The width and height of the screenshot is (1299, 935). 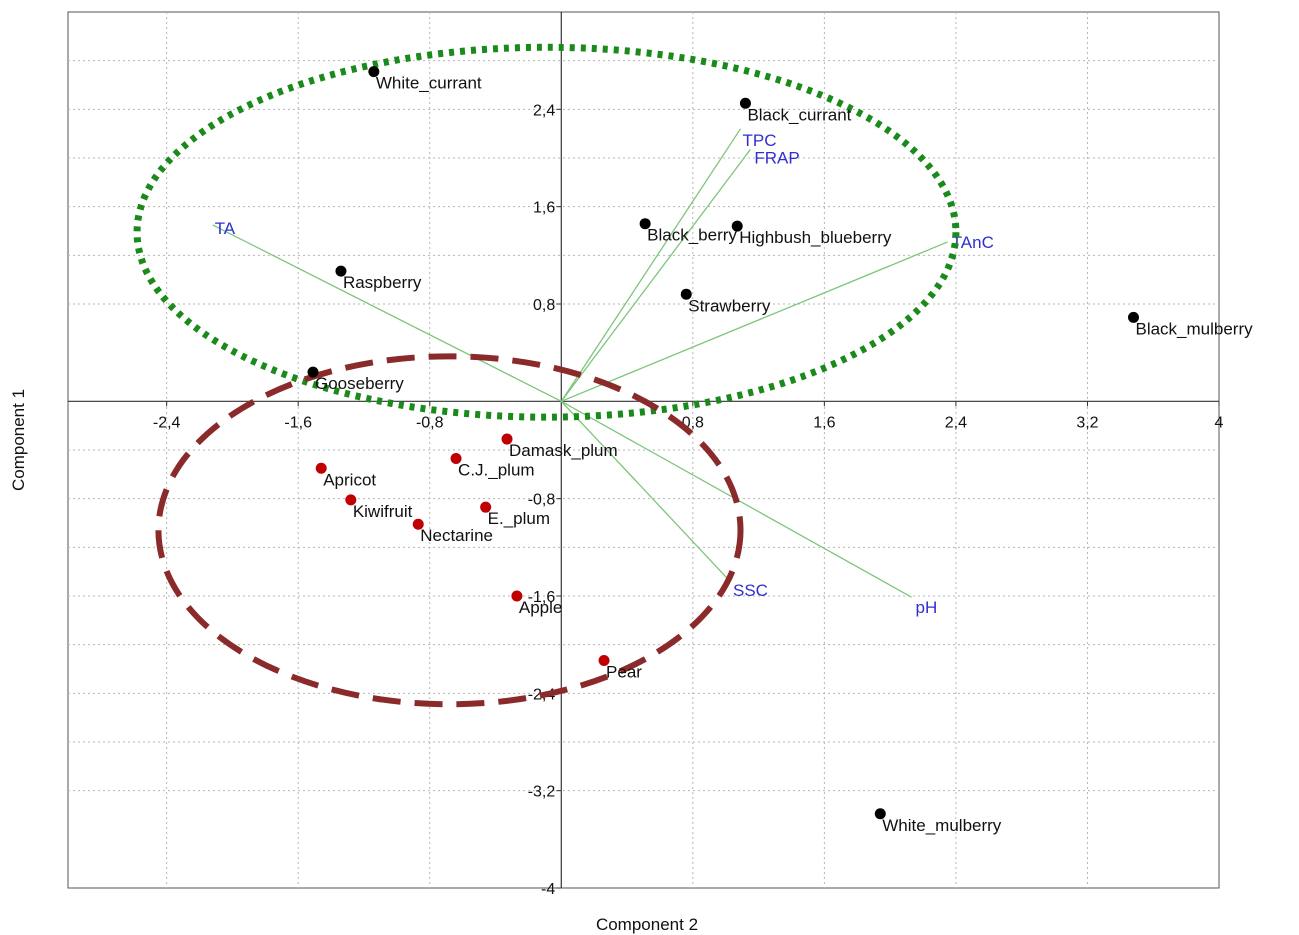 I want to click on loading-label: SSC, so click(x=750, y=590).